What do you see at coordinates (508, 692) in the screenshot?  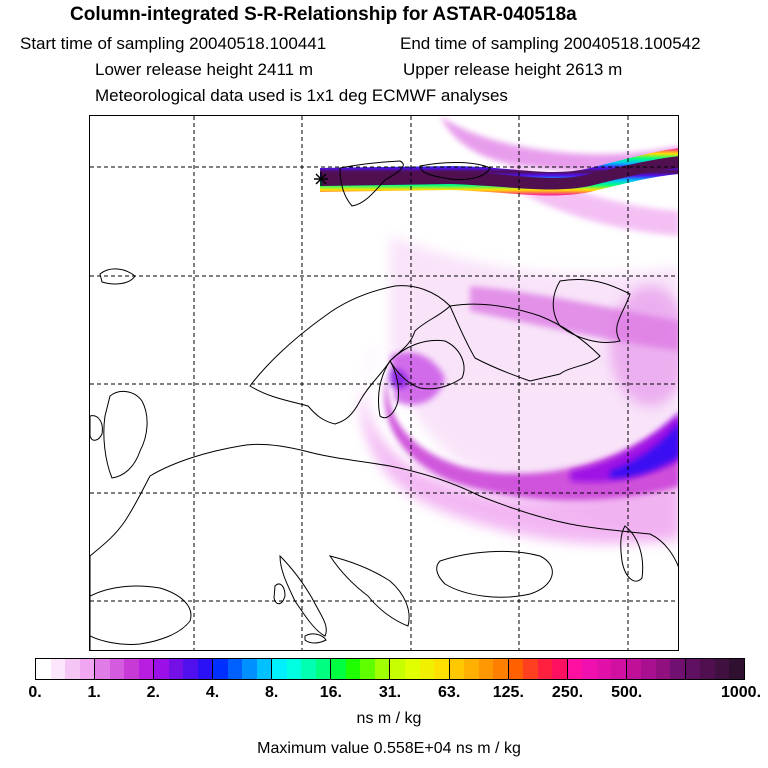 I see `colorbar-tick-label: 125.` at bounding box center [508, 692].